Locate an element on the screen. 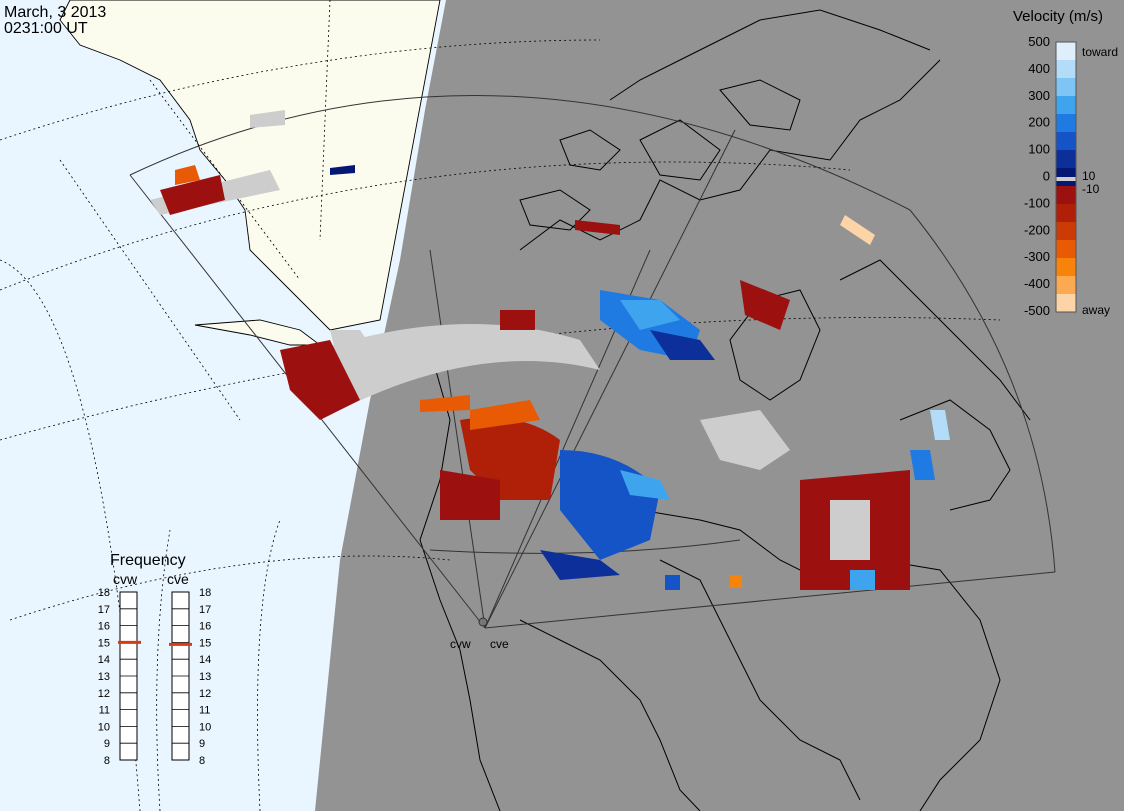 The width and height of the screenshot is (1124, 811). station-label-cve: cve is located at coordinates (499, 644).